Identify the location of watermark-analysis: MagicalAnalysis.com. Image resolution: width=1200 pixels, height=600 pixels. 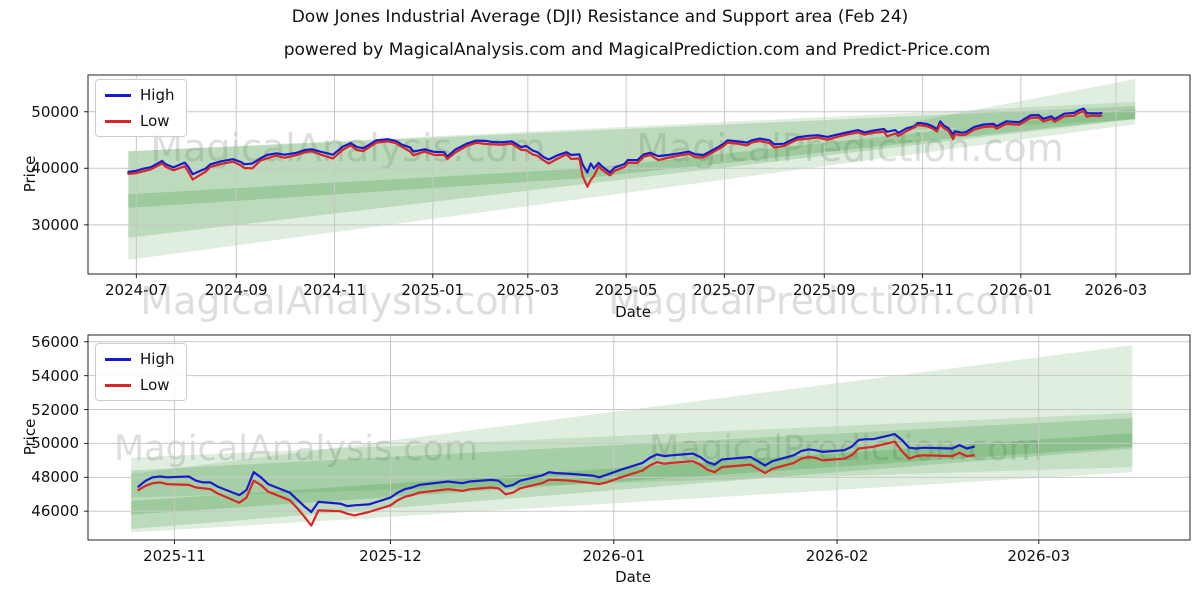
(338, 301).